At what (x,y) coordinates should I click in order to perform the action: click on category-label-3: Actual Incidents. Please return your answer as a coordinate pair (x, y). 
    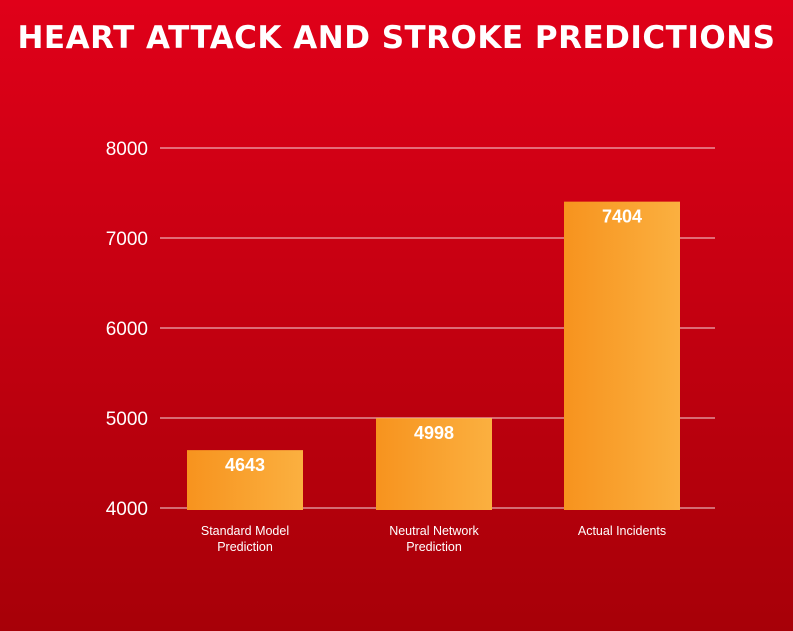
    Looking at the image, I should click on (622, 531).